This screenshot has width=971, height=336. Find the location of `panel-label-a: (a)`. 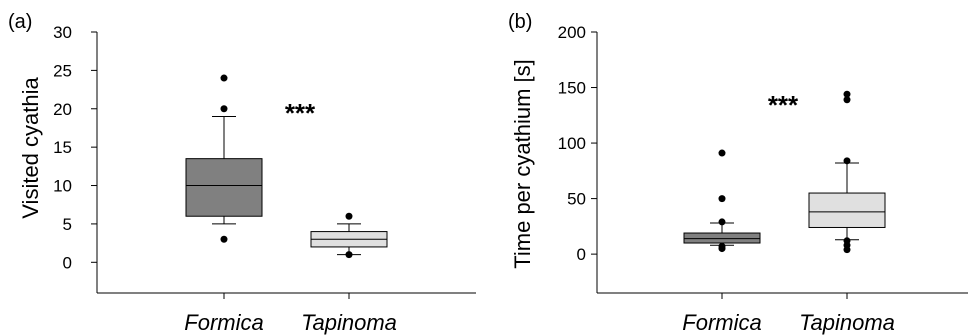

panel-label-a: (a) is located at coordinates (20, 22).